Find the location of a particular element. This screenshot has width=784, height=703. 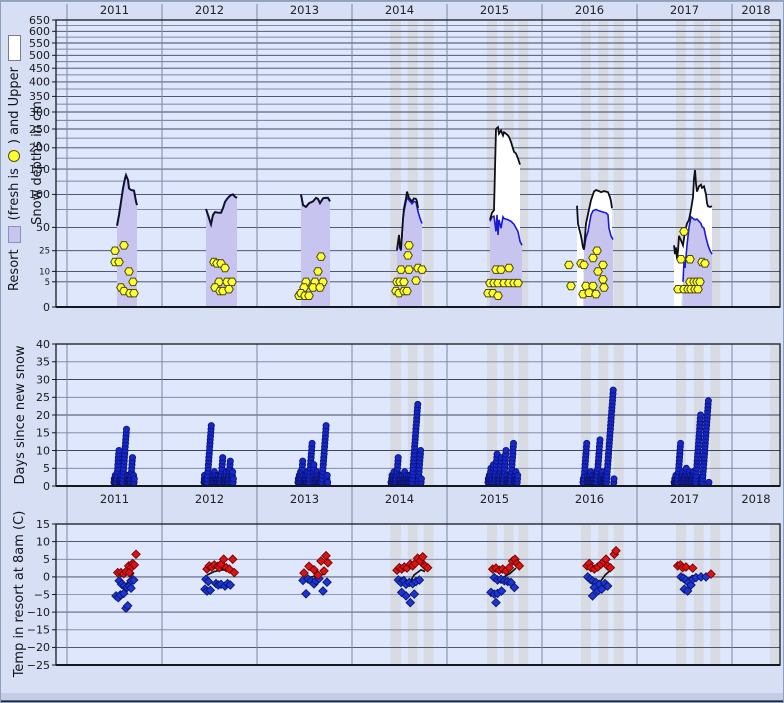

snow-axis-title: Snow depths in cm is located at coordinates (37, 163).